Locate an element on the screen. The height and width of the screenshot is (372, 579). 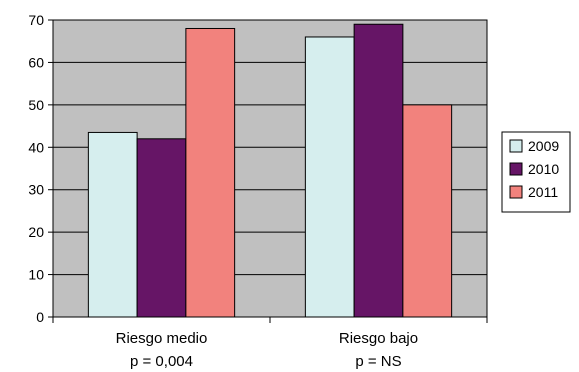
y-tick-label: 30 is located at coordinates (36, 190).